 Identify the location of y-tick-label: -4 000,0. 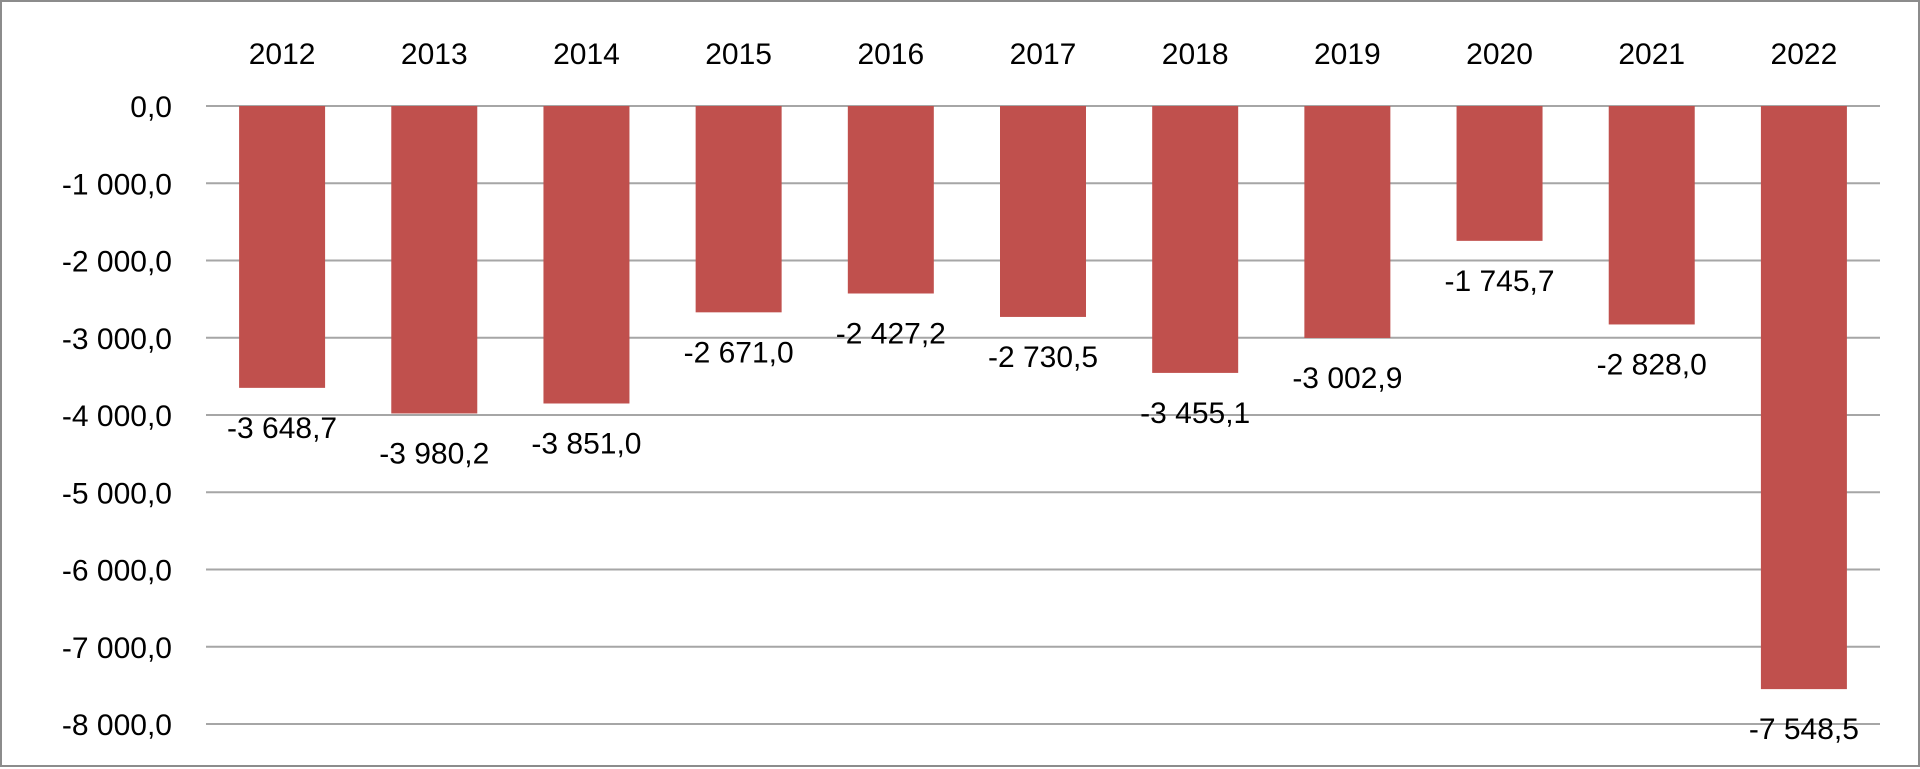
(117, 416).